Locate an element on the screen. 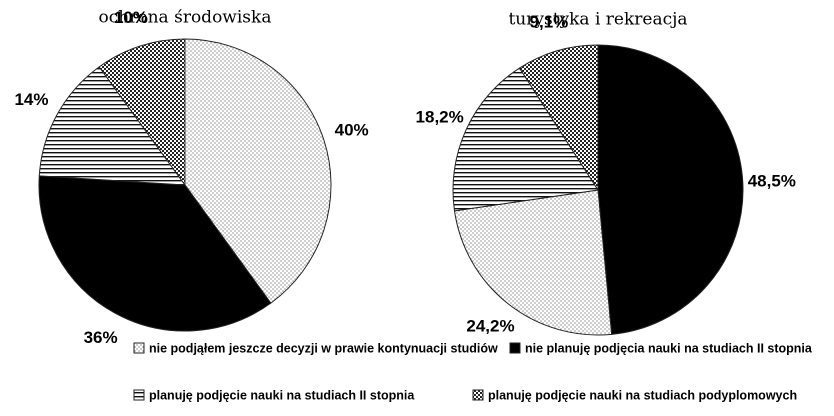  chart-title: turystyka i rekreacja is located at coordinates (597, 20).